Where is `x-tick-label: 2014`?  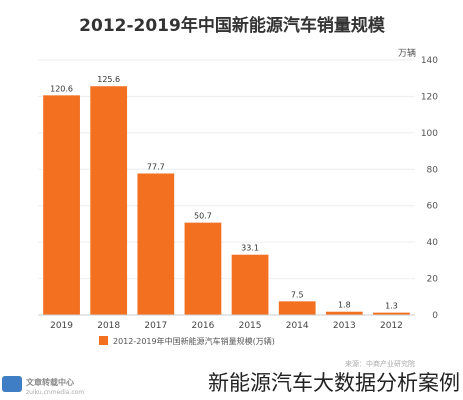
x-tick-label: 2014 is located at coordinates (297, 326).